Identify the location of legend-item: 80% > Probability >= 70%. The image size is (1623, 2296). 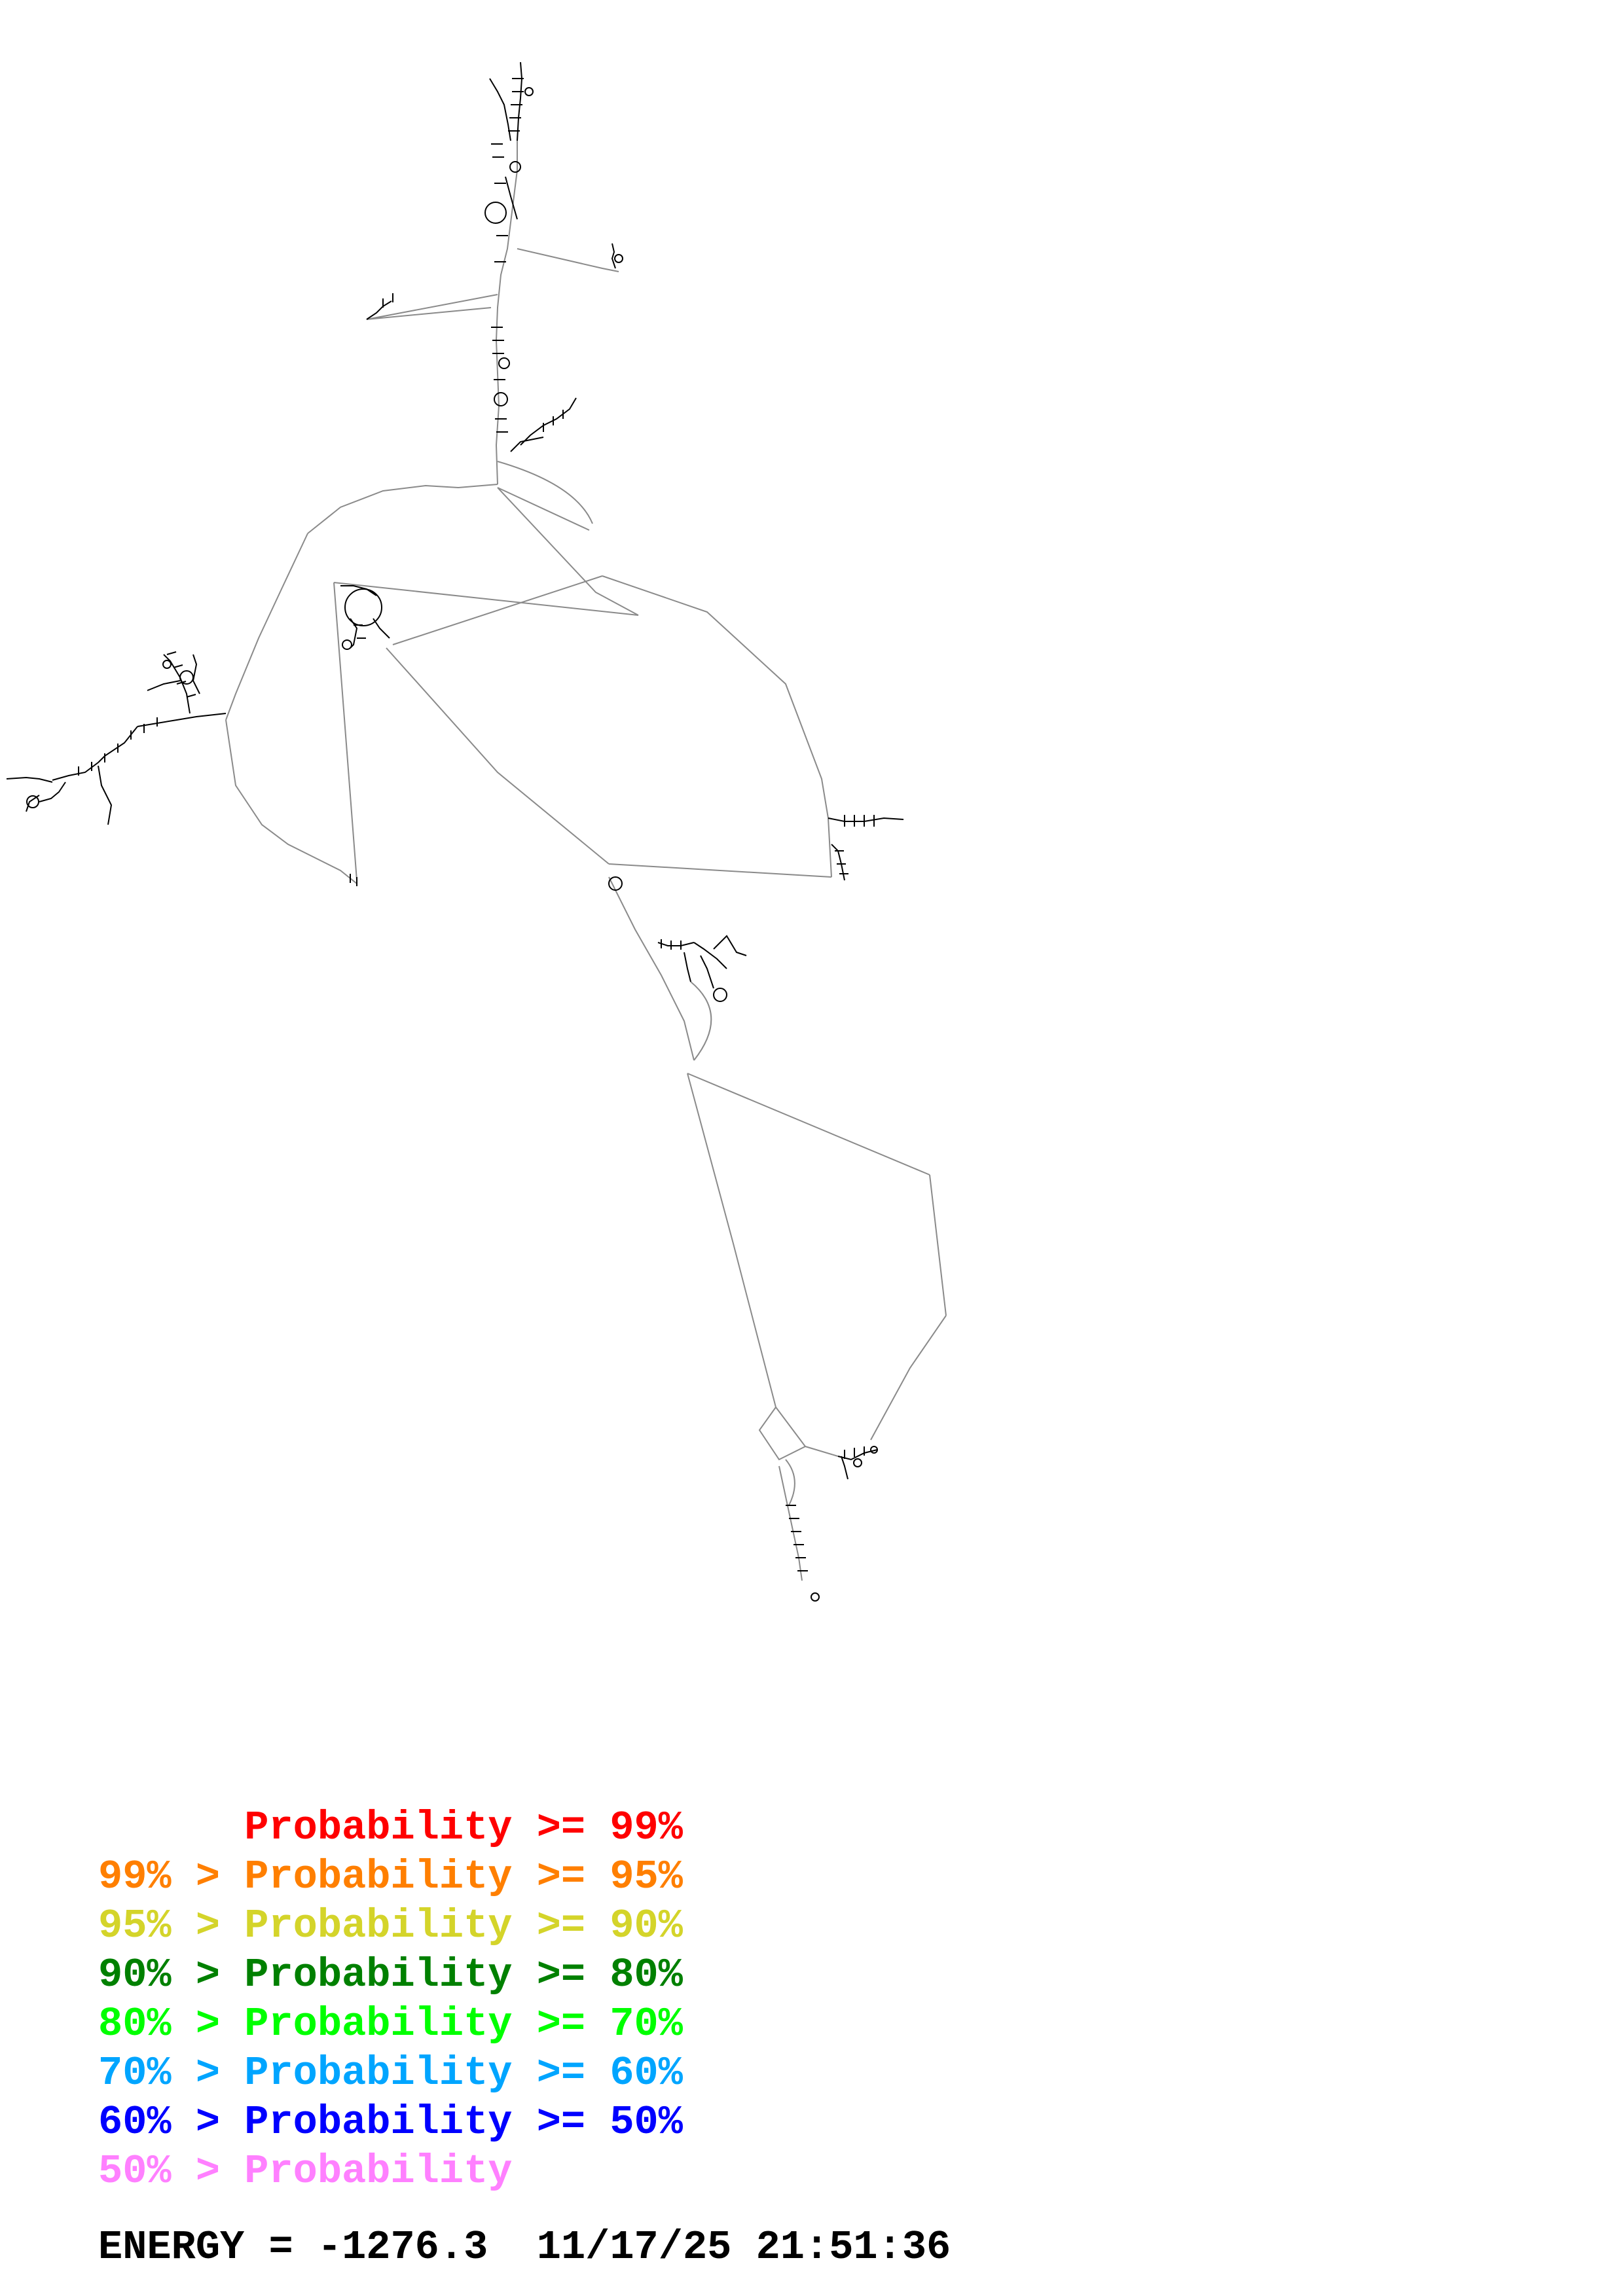
(390, 2024).